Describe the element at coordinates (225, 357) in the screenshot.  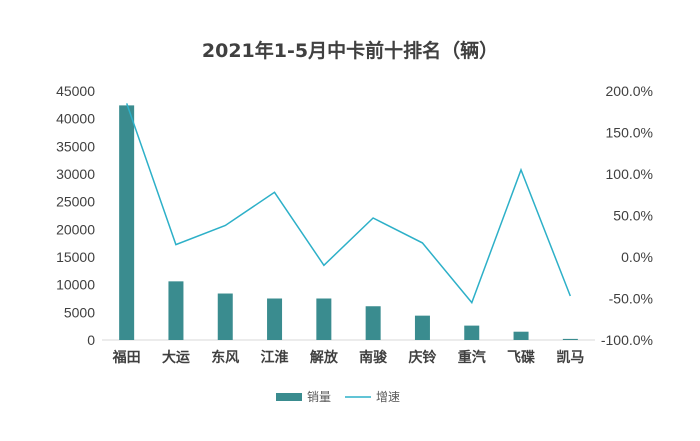
I see `x-tick-label: 东风` at that location.